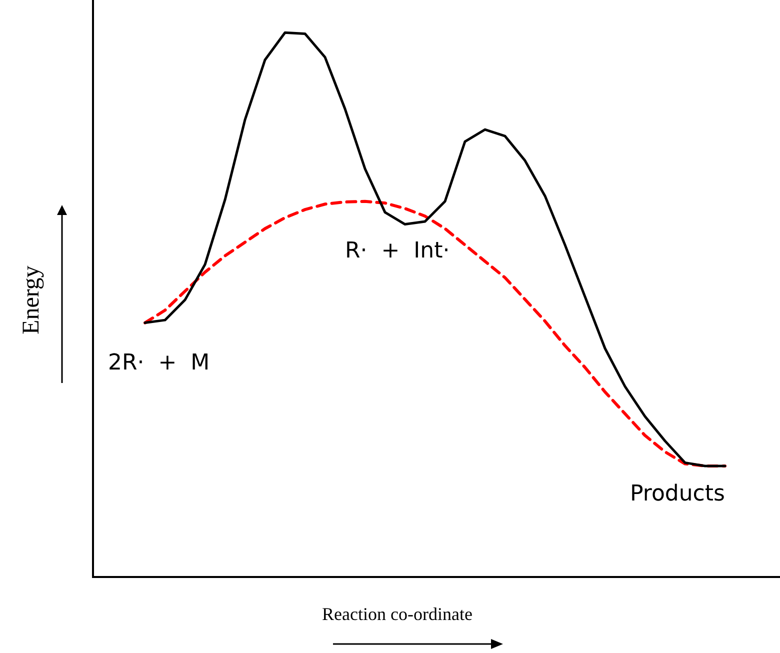 The width and height of the screenshot is (780, 653). I want to click on annotation: R· + Int·, so click(397, 251).